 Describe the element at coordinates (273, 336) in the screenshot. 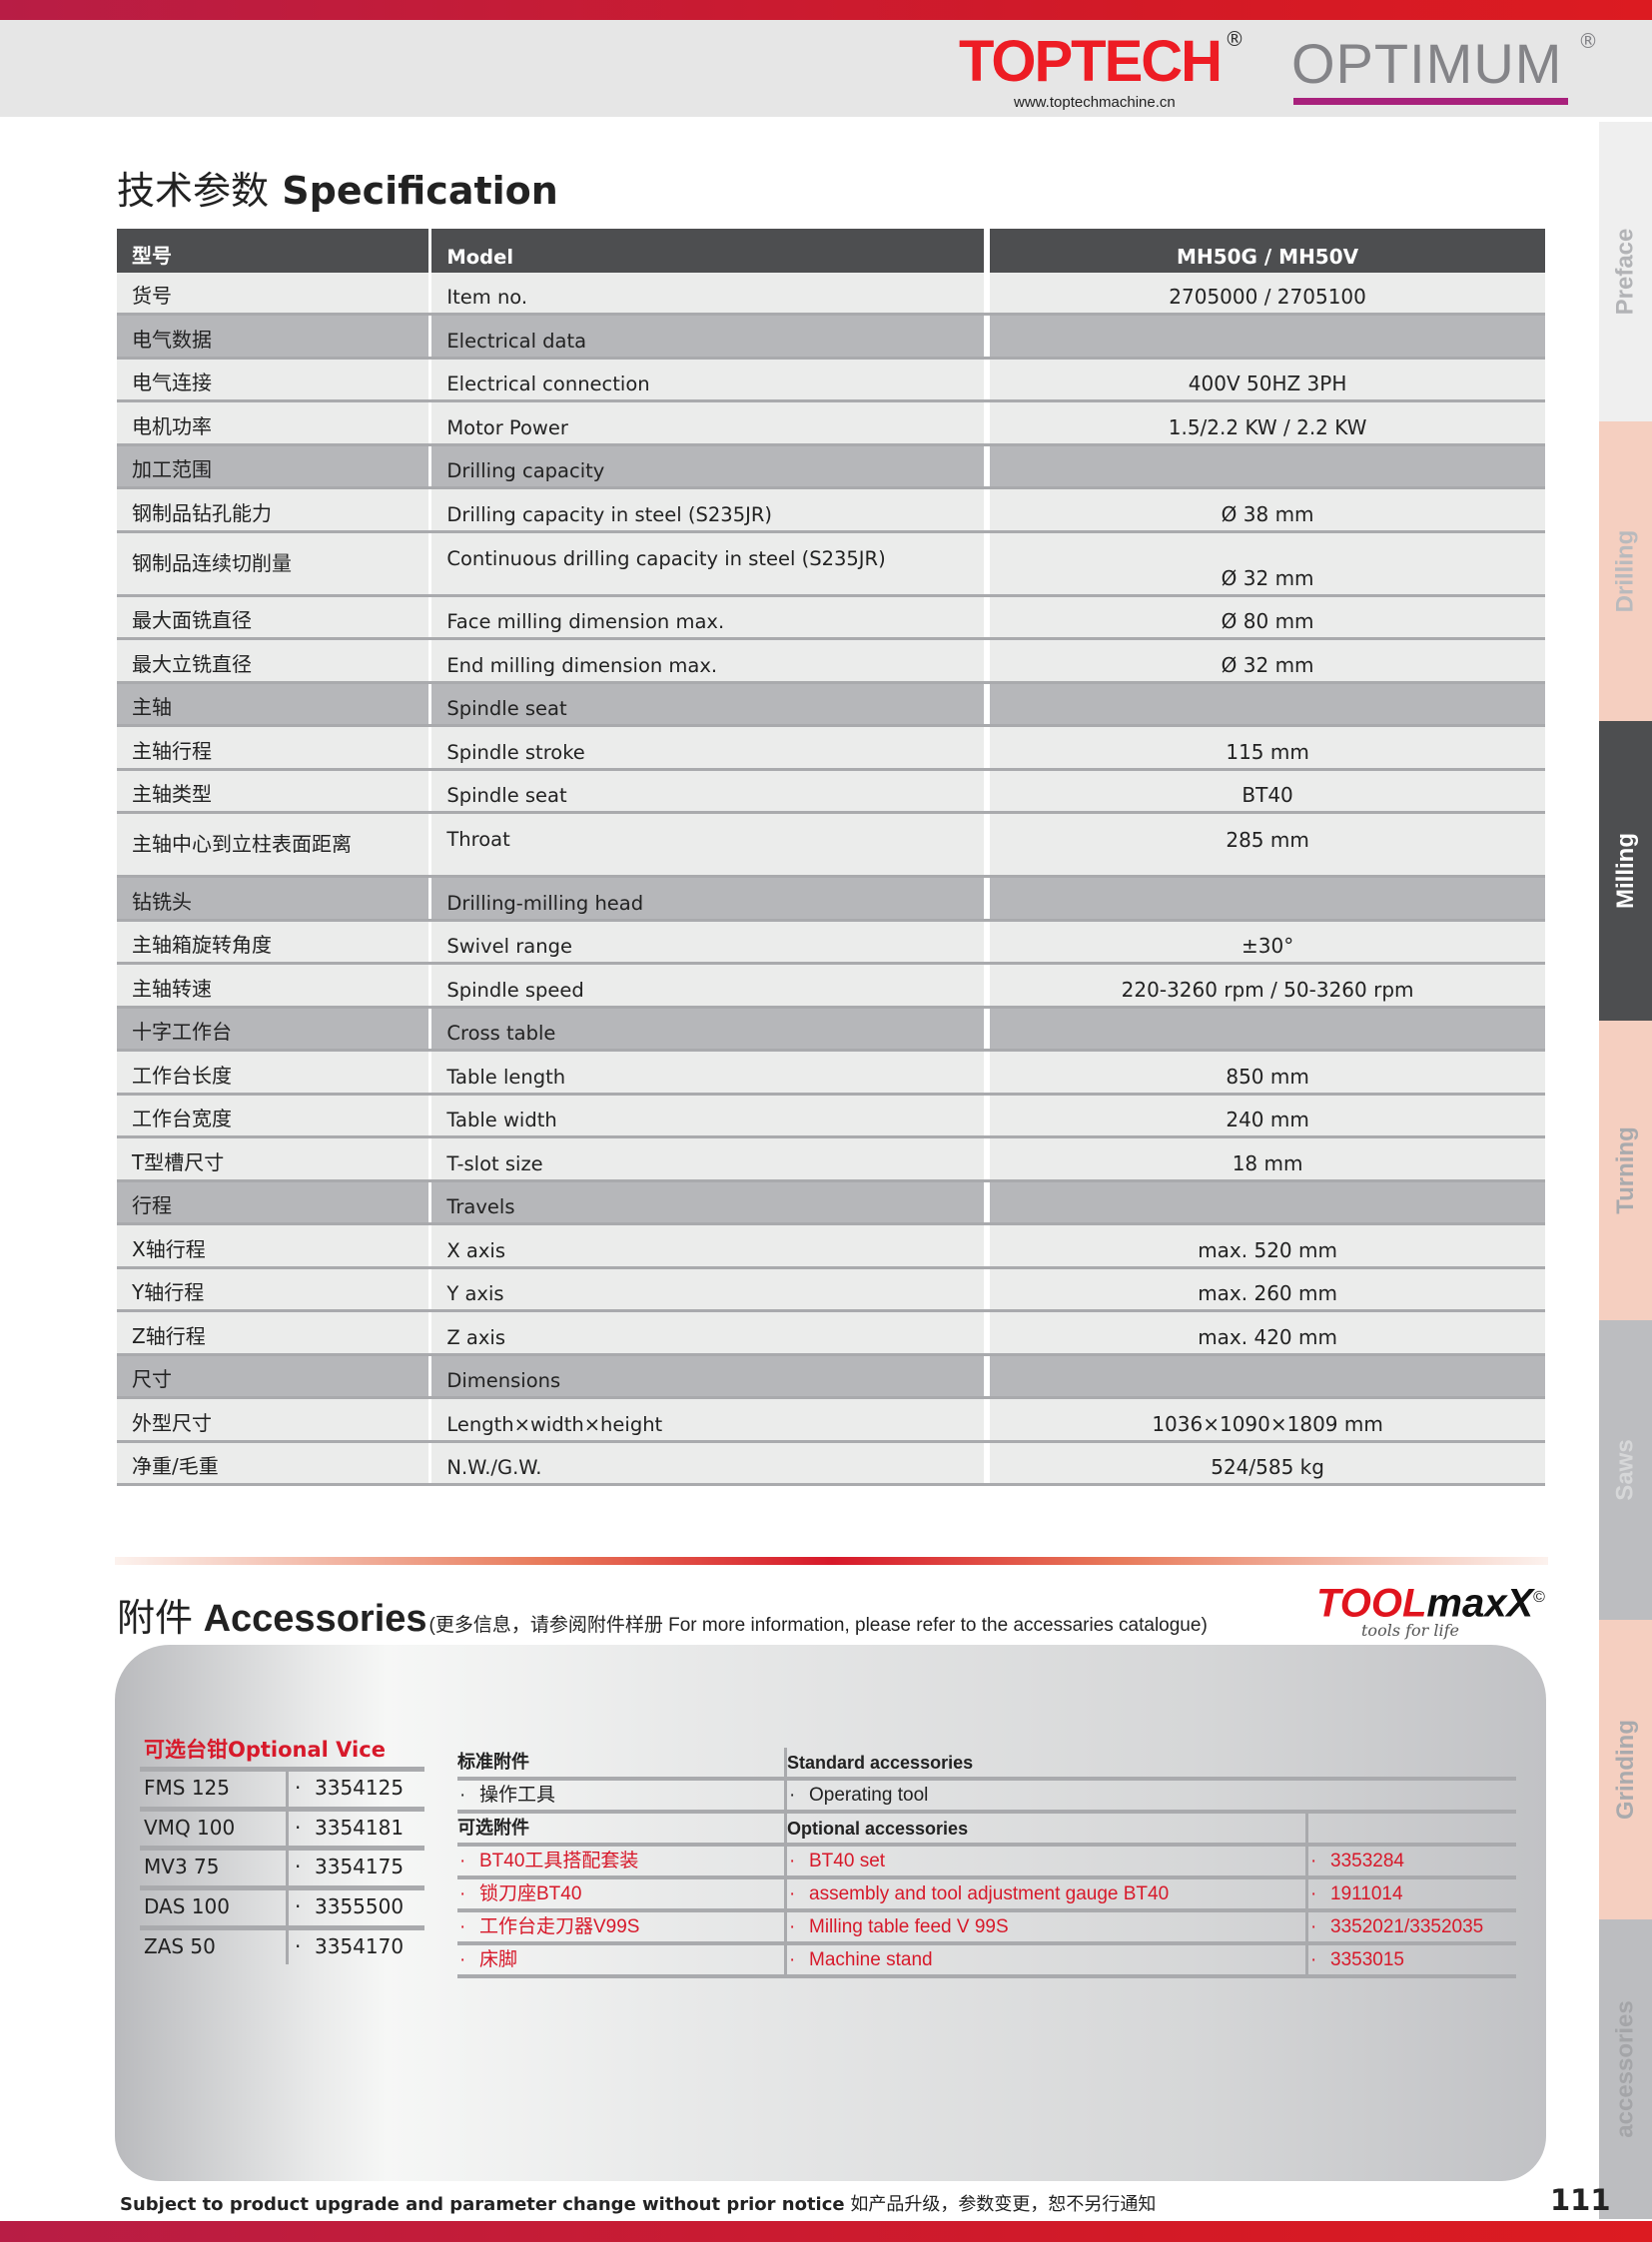

I see `row-label-cn: 电气数据` at that location.